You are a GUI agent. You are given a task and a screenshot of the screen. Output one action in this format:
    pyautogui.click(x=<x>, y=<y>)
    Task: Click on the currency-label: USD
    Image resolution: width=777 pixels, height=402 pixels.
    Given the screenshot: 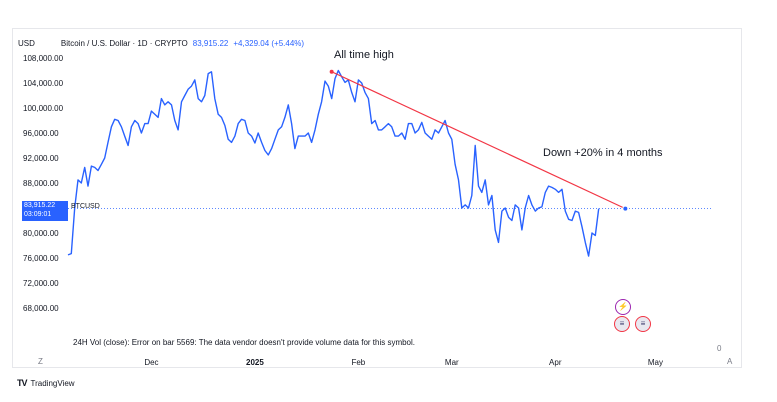 What is the action you would take?
    pyautogui.click(x=26, y=43)
    